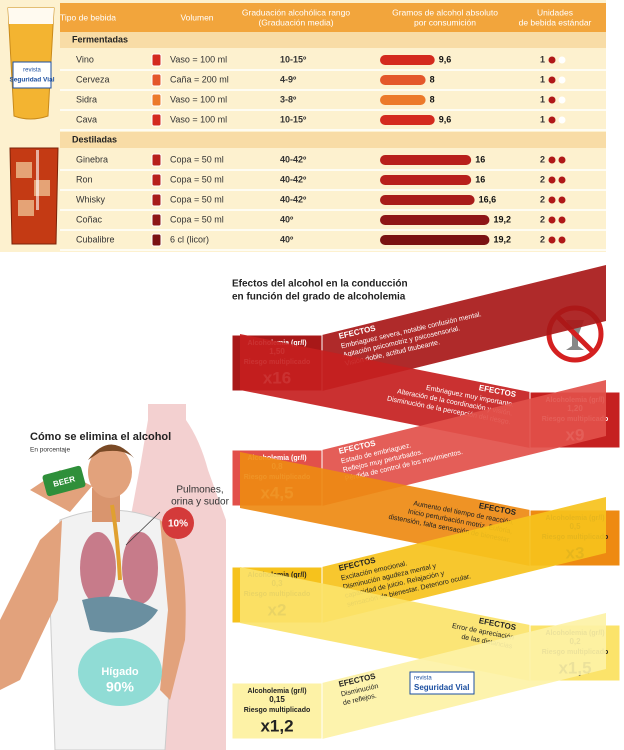 This screenshot has width=624, height=750. Describe the element at coordinates (432, 99) in the screenshot. I see `grams-label: 8` at that location.